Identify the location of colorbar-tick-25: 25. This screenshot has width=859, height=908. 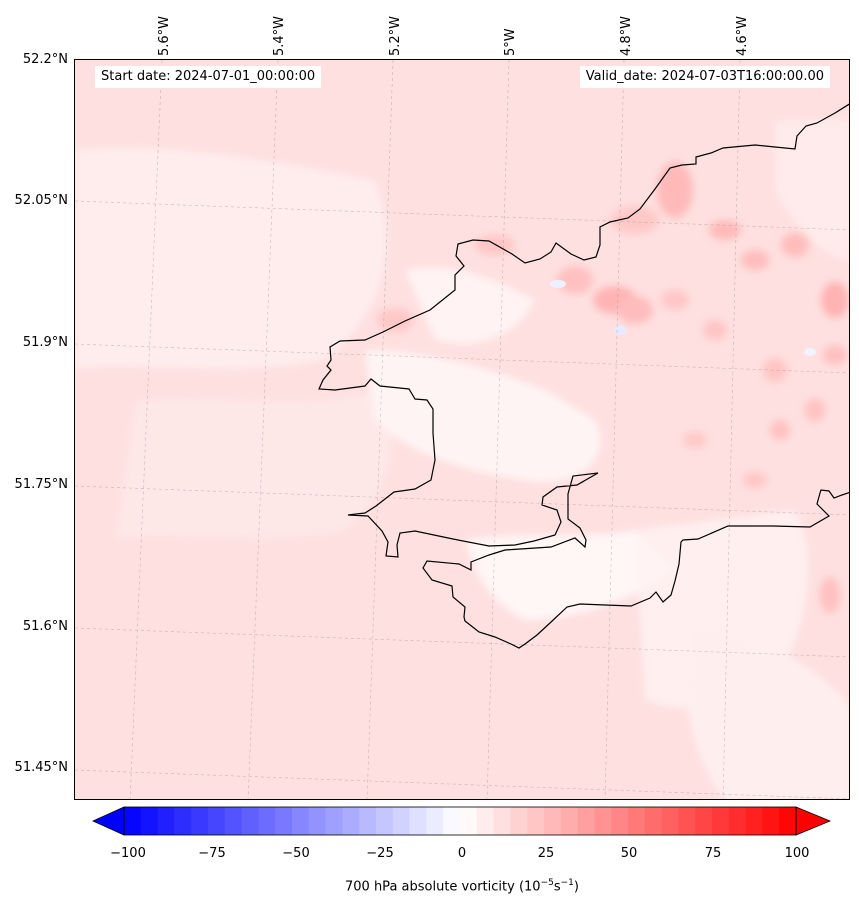
(546, 853).